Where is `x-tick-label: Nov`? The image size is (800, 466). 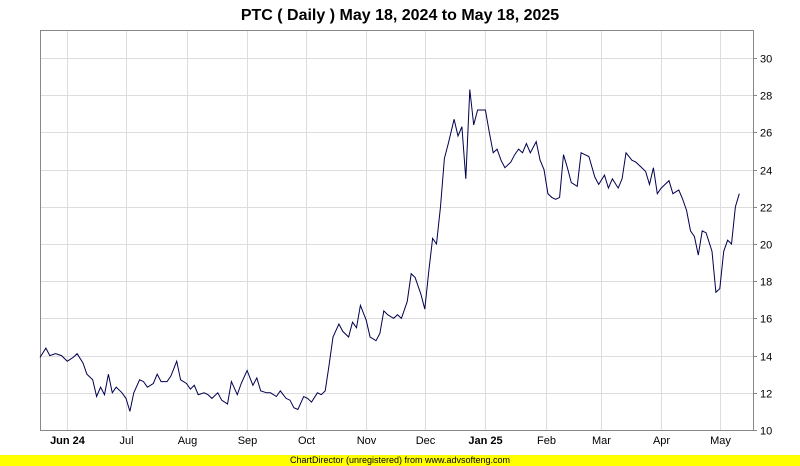
x-tick-label: Nov is located at coordinates (367, 441).